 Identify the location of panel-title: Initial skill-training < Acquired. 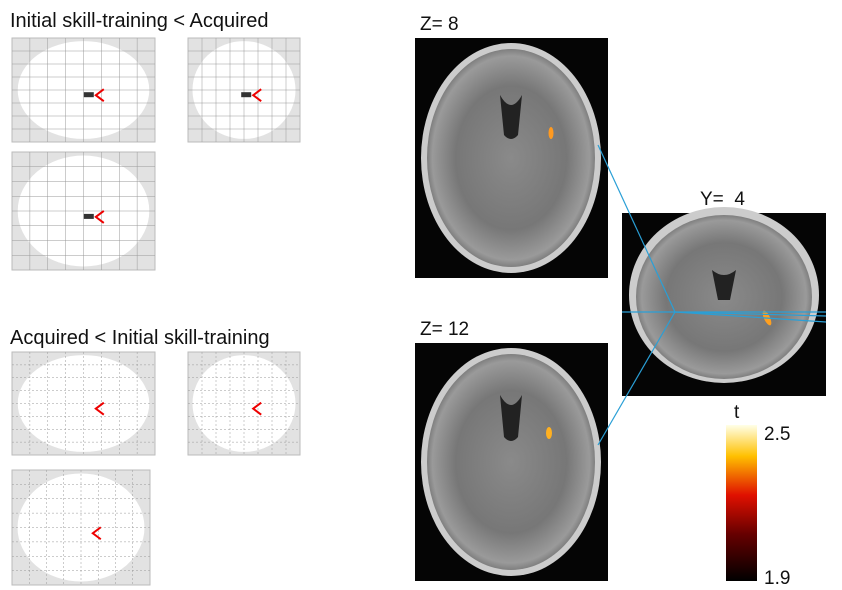
(139, 21).